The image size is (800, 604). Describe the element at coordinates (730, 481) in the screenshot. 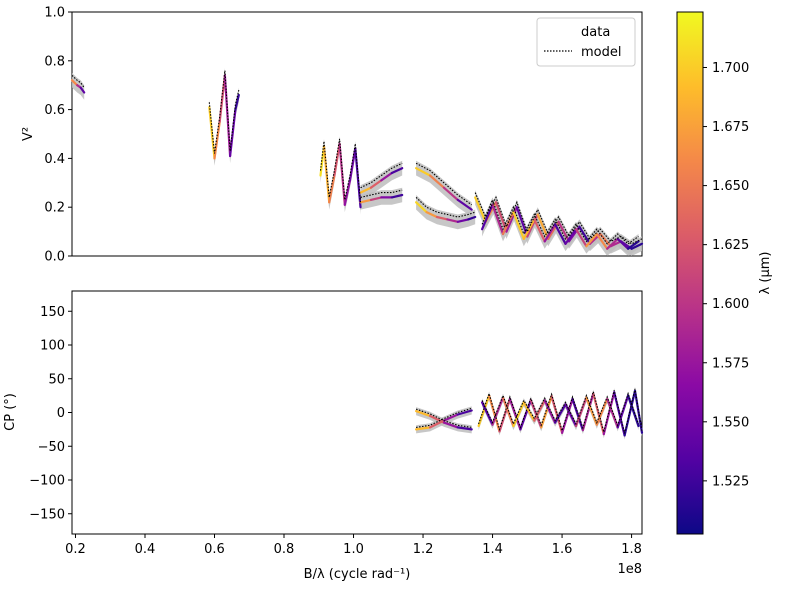

I see `colorbar-tick-label: 1.525` at that location.